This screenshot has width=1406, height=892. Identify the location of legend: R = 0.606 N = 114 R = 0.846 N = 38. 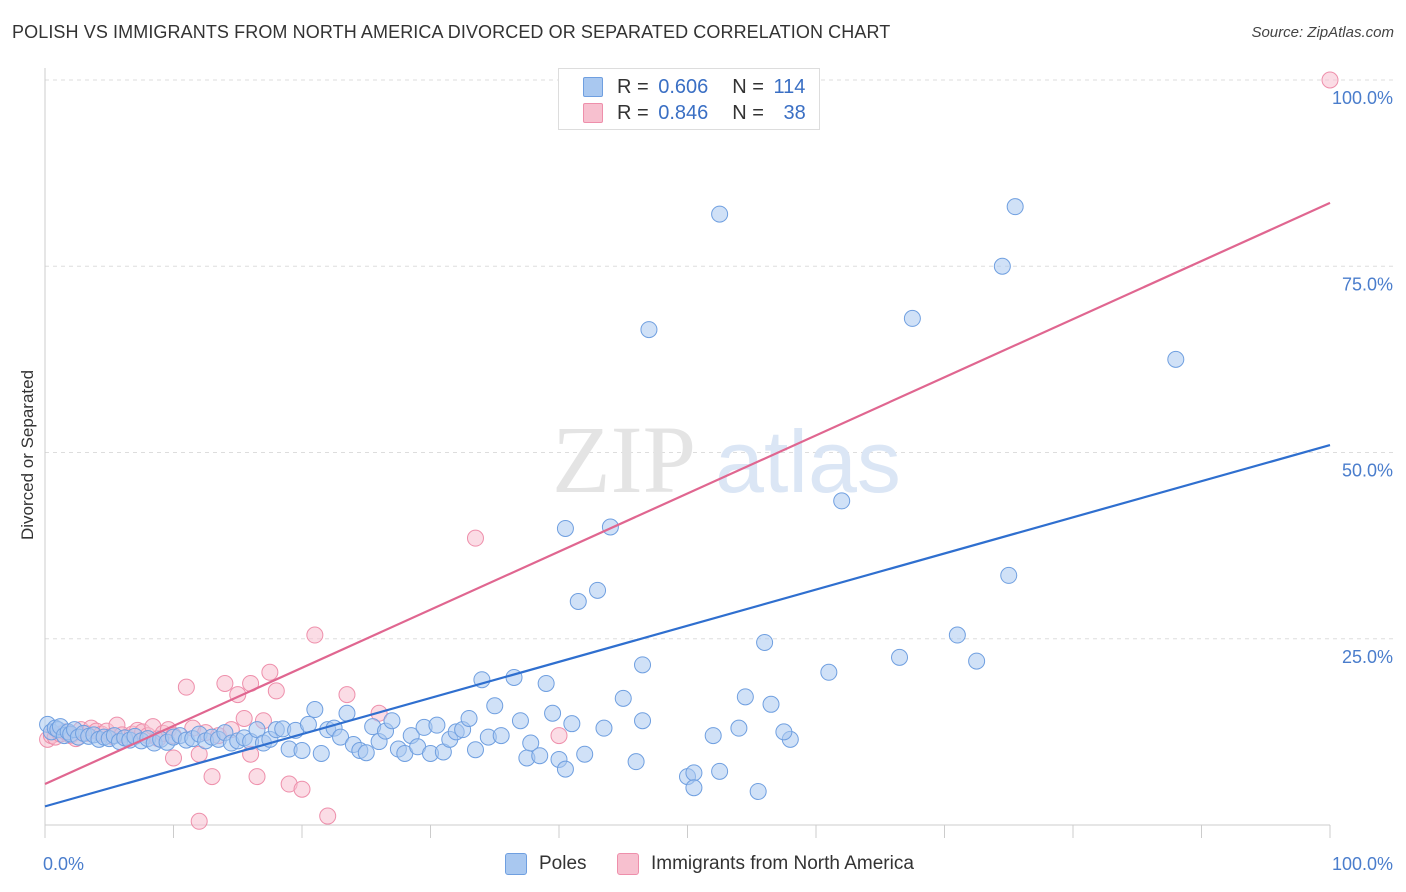
(689, 99).